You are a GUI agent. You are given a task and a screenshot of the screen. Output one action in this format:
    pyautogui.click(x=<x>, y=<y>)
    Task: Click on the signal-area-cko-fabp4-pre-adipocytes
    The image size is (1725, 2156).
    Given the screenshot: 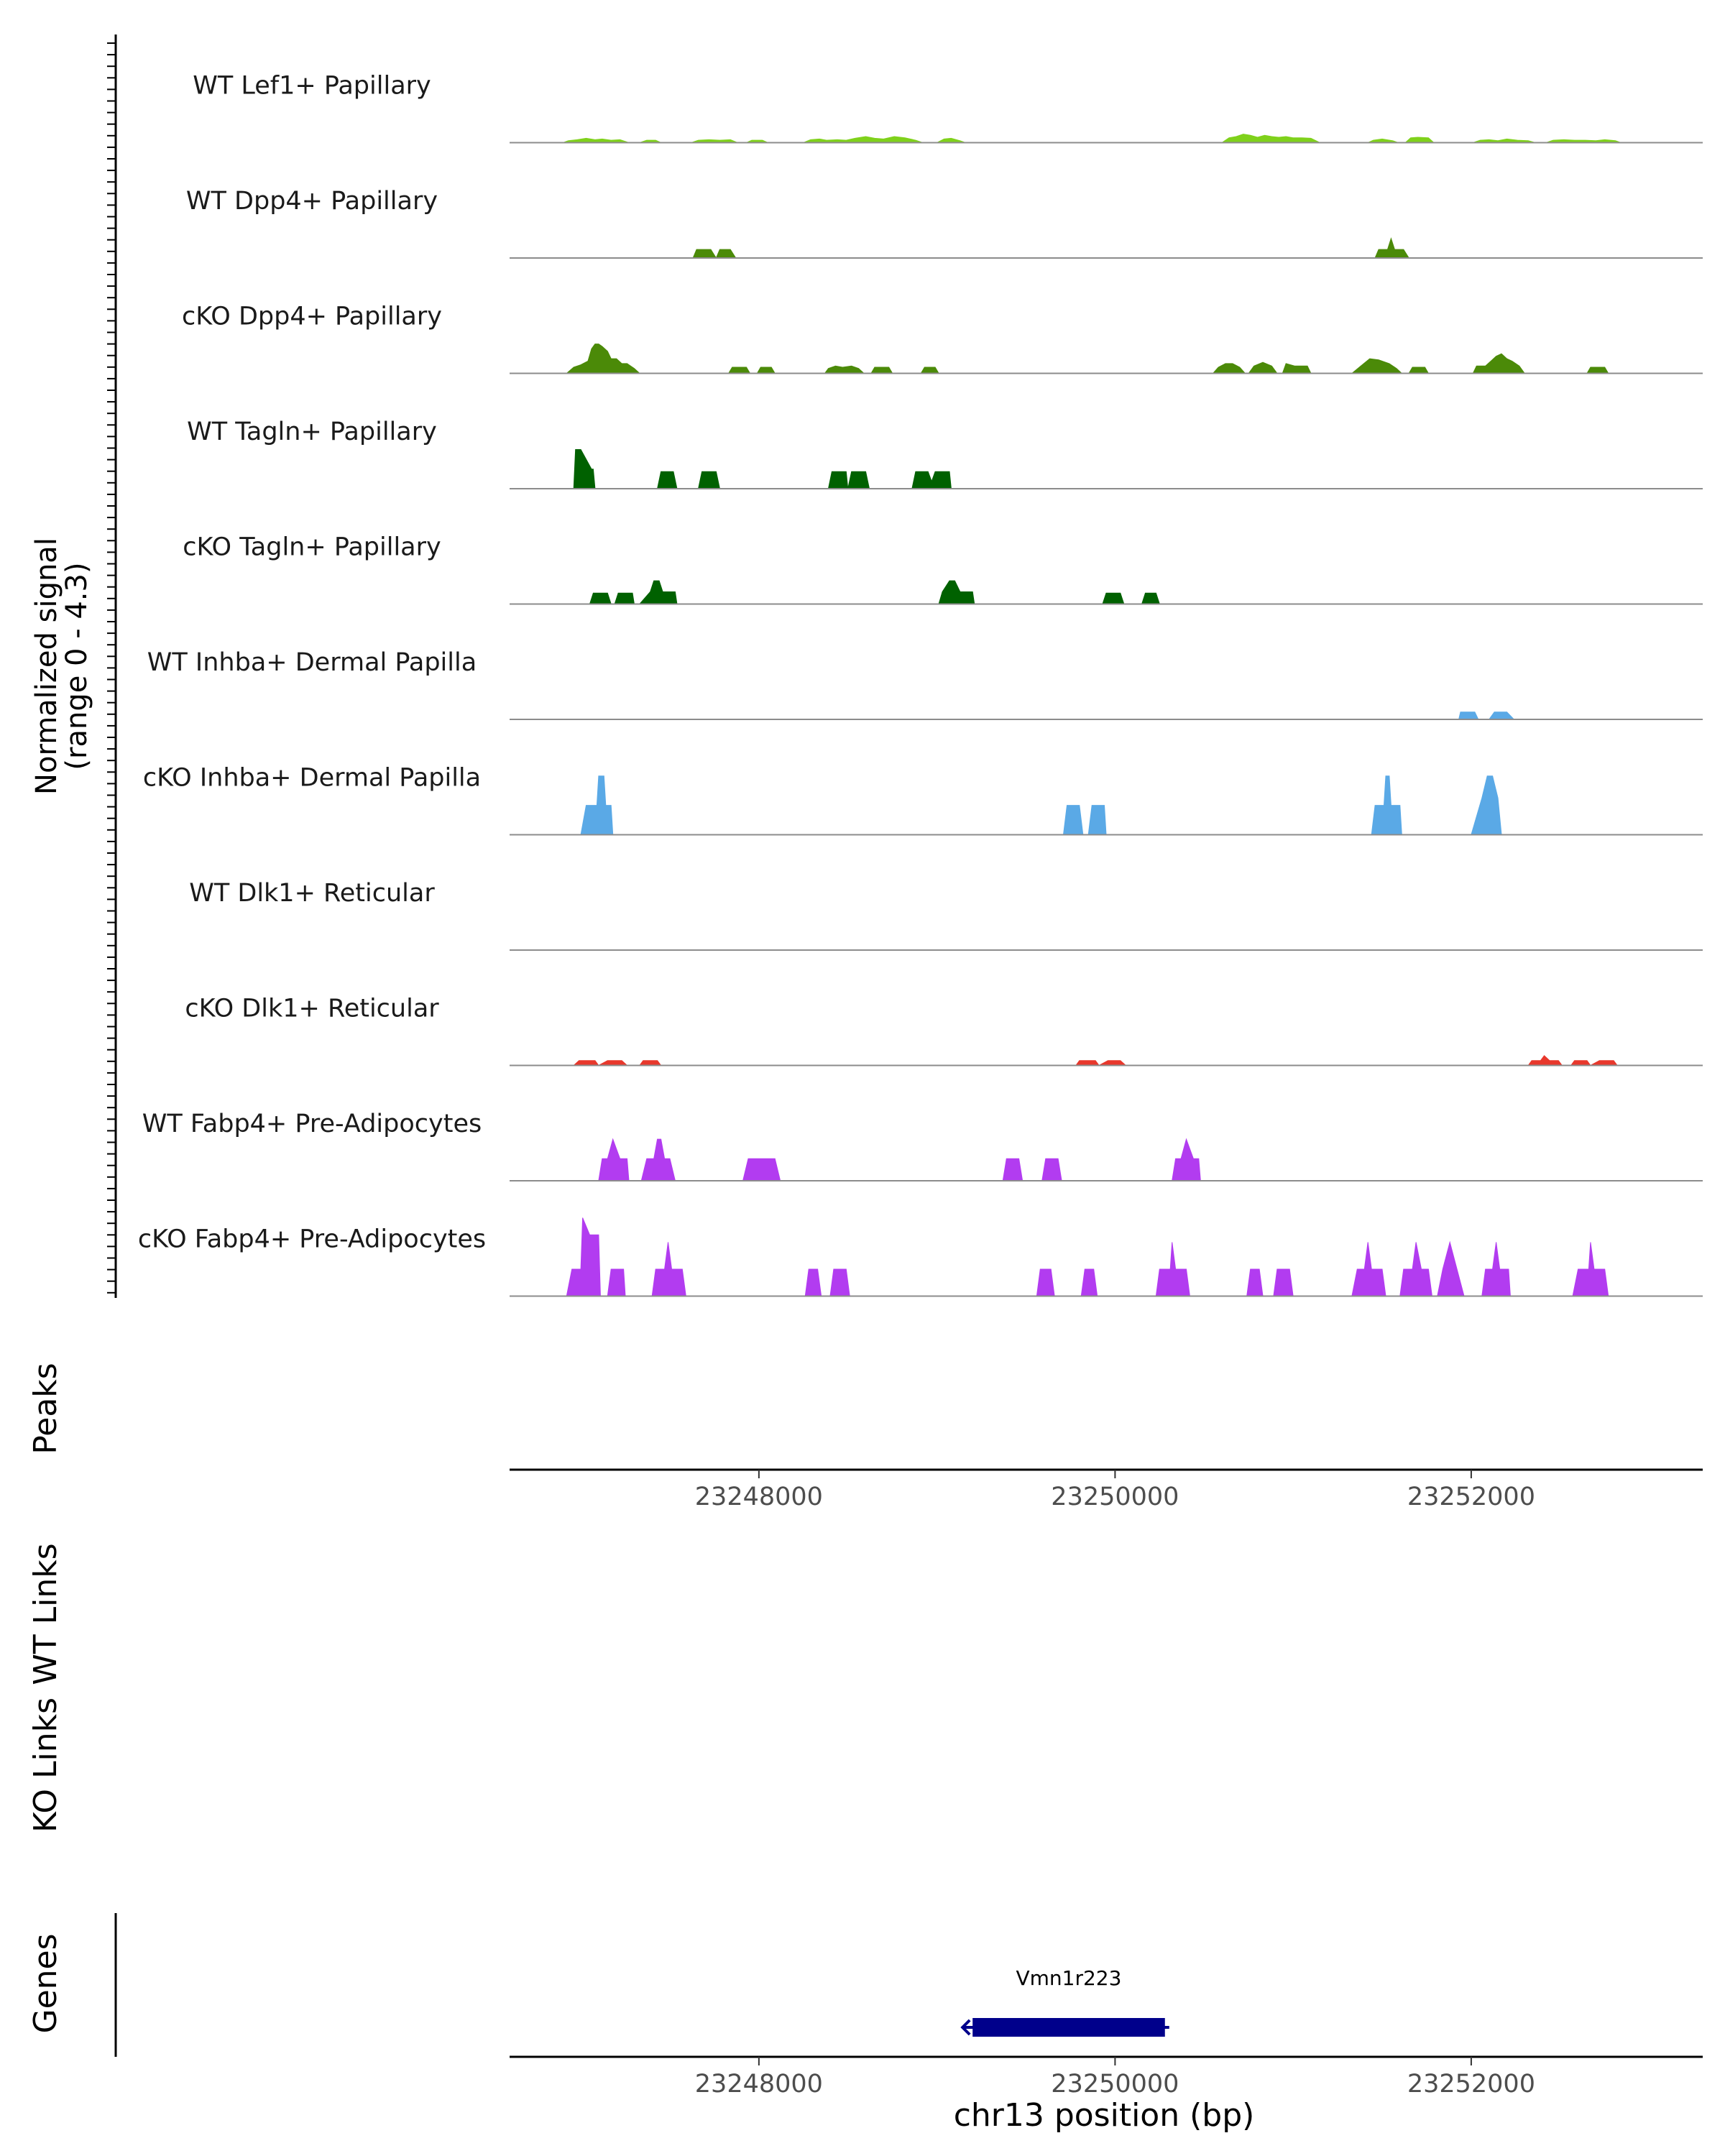 What is the action you would take?
    pyautogui.click(x=1087, y=1256)
    